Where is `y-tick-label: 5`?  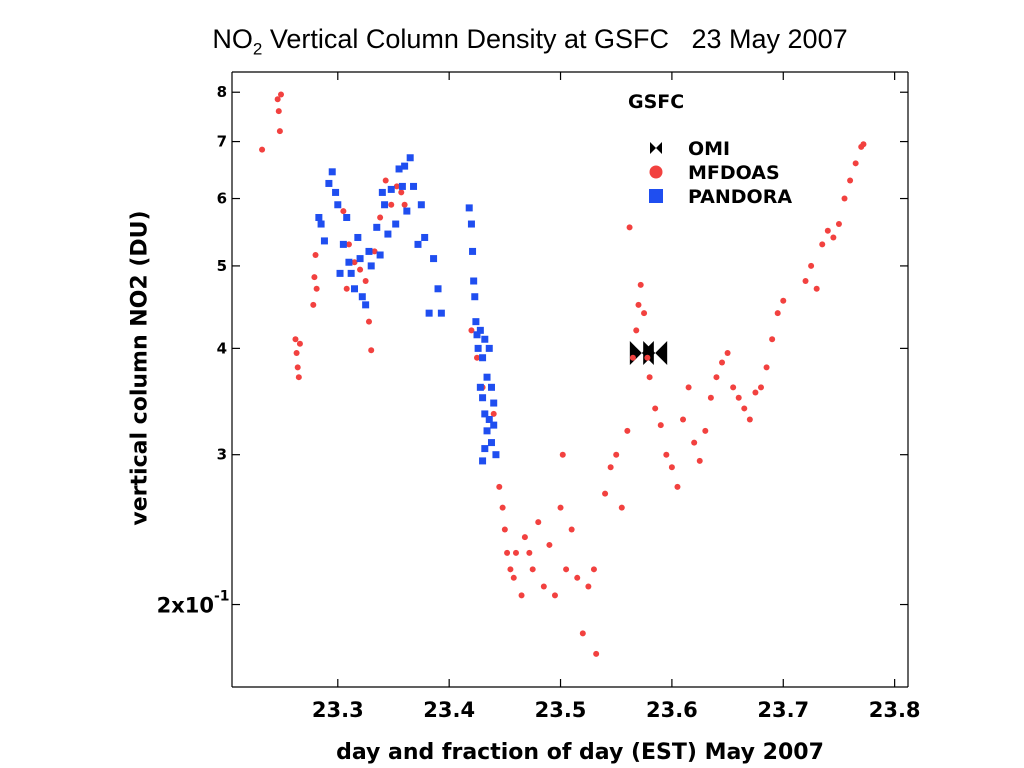 y-tick-label: 5 is located at coordinates (222, 266).